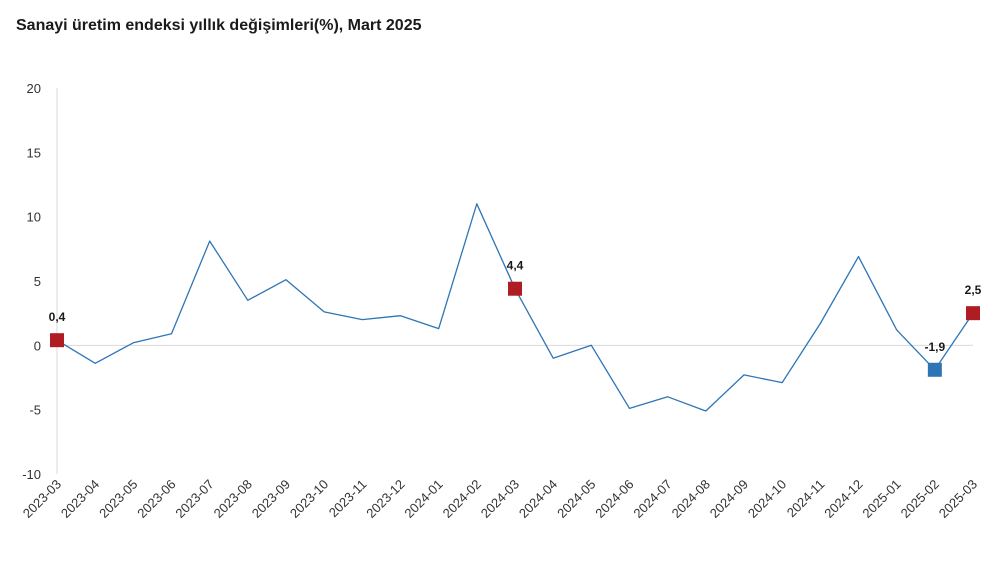  Describe the element at coordinates (271, 499) in the screenshot. I see `x-tick-label: 2023-09` at that location.